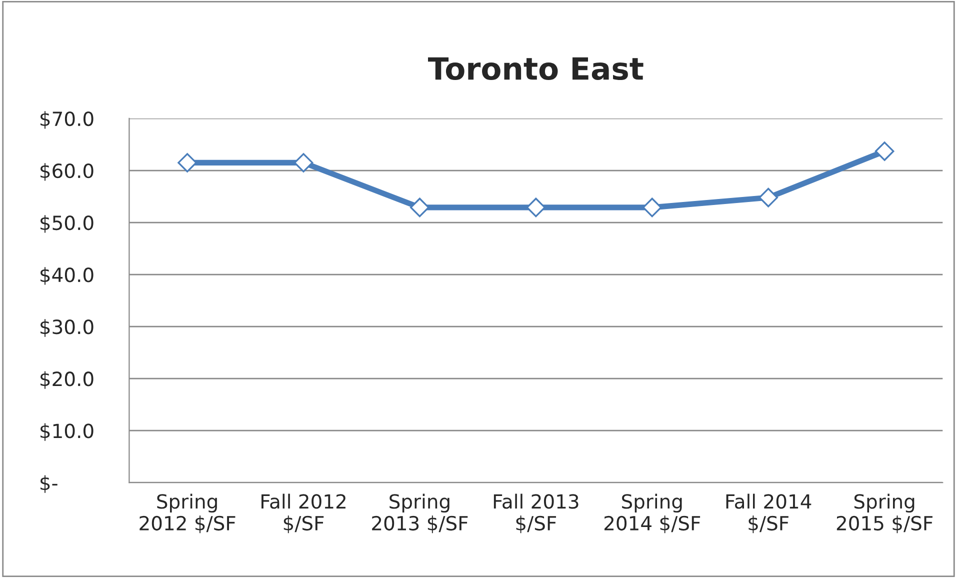 The width and height of the screenshot is (957, 578). I want to click on x-tick-label: Spring 2013 $/SF, so click(420, 514).